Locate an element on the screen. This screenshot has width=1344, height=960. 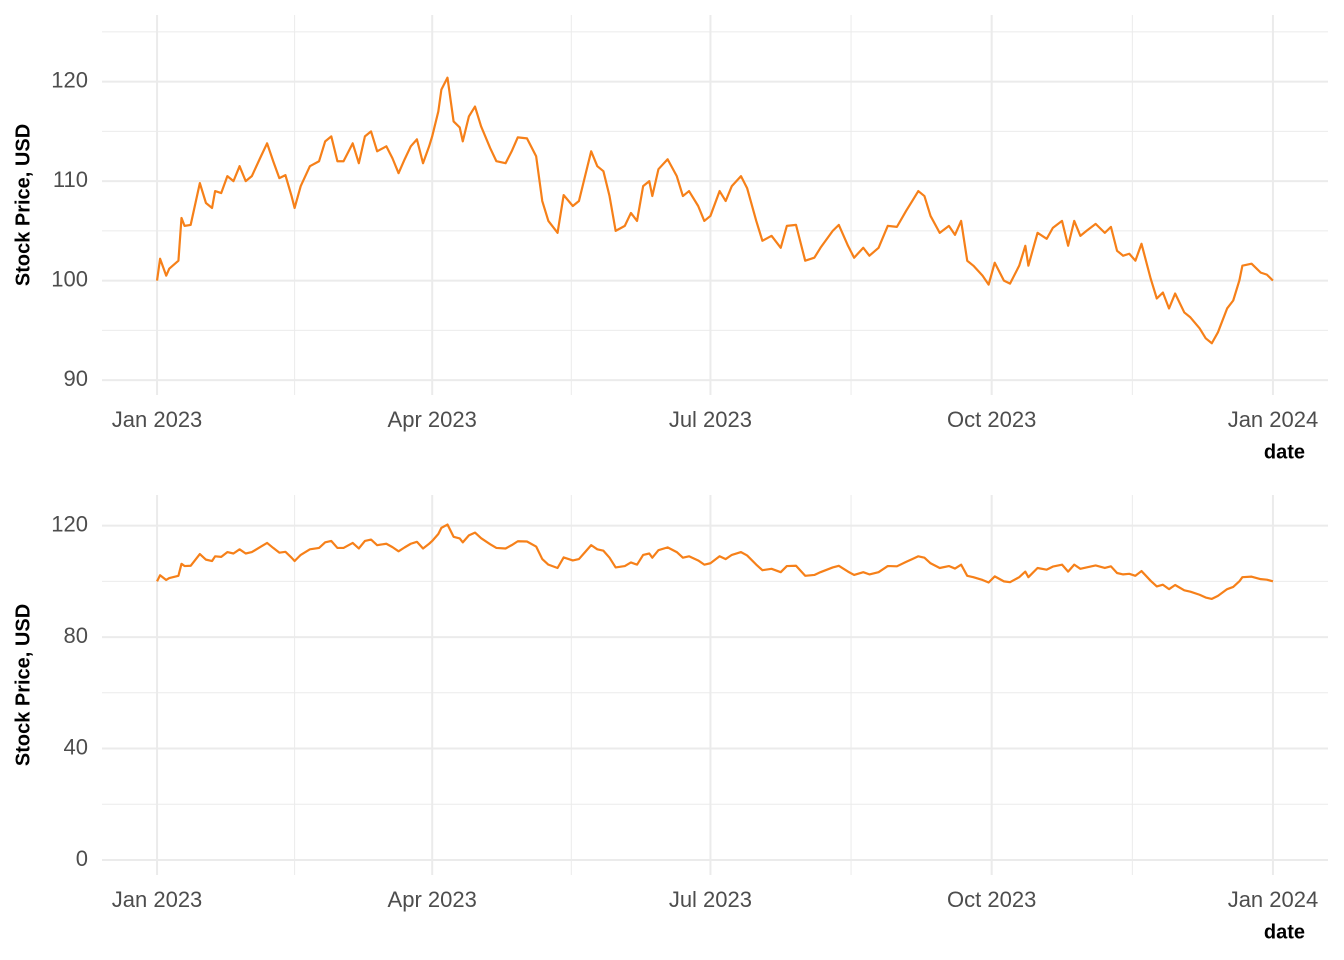
y-tick-label: 110 is located at coordinates (70, 179).